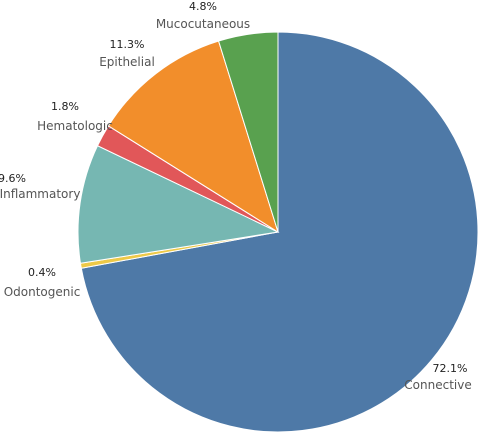 The image size is (500, 434). Describe the element at coordinates (13, 178) in the screenshot. I see `data-label-inflammatory: 9.6%` at that location.